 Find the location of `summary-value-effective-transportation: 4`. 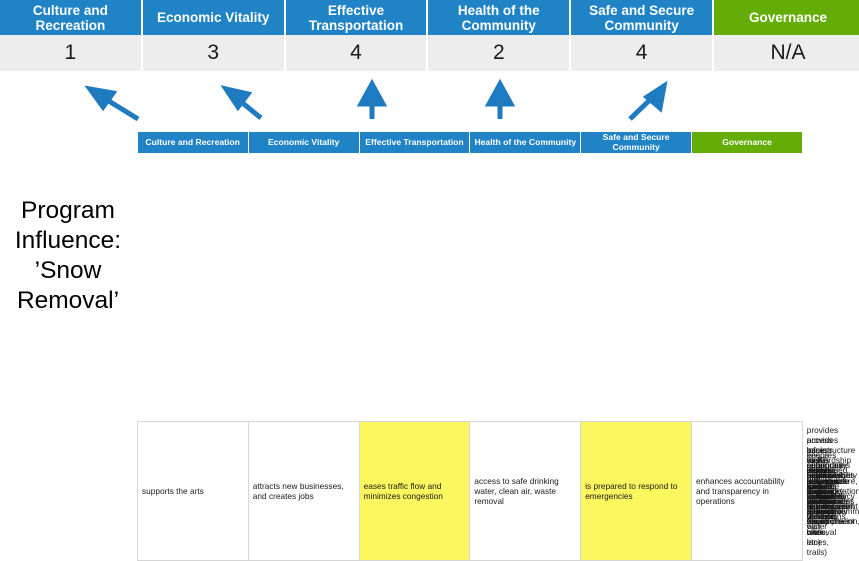

summary-value-effective-transportation: 4 is located at coordinates (357, 53).